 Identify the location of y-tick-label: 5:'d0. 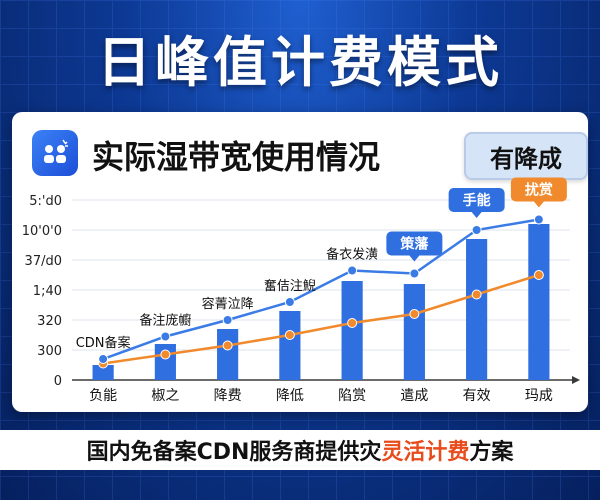
(45, 201).